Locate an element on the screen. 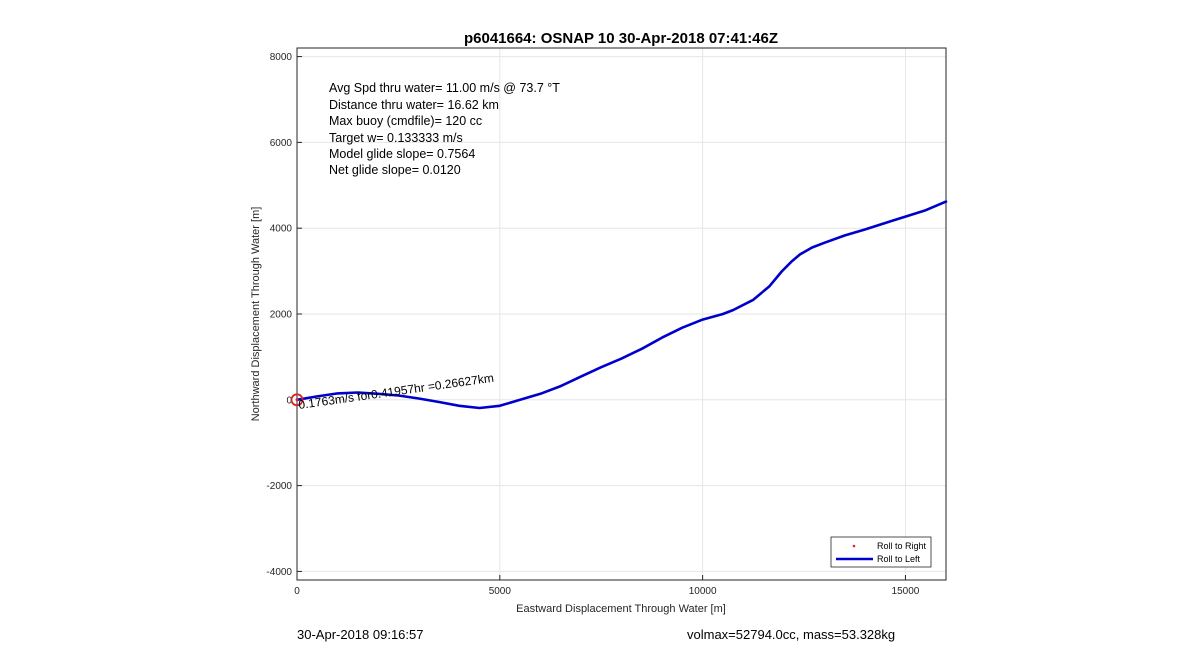 The image size is (1200, 652). footer-timestamp: 30-Apr-2018 09:16:57 is located at coordinates (360, 634).